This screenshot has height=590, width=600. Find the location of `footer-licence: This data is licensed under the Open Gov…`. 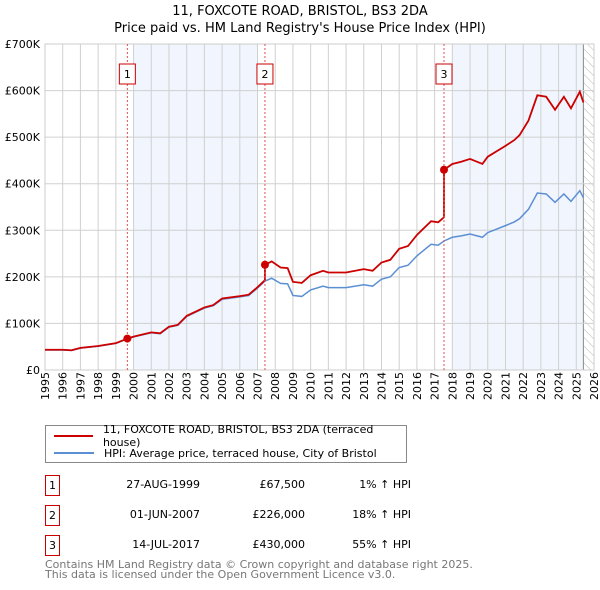

footer-licence: This data is licensed under the Open Gov… is located at coordinates (220, 574).